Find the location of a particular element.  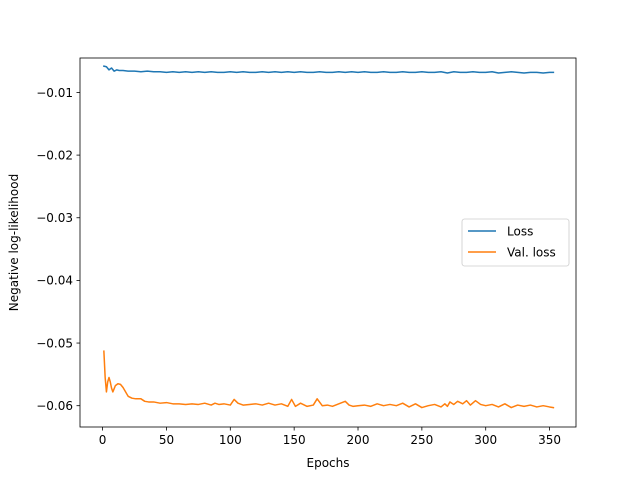

x-axis-label: Epochs is located at coordinates (328, 463).